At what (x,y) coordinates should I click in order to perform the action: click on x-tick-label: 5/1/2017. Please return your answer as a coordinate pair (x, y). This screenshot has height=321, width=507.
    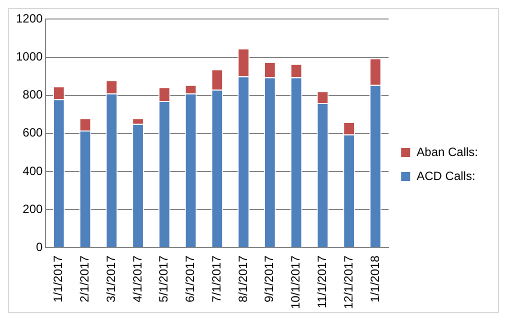
    Looking at the image, I should click on (163, 278).